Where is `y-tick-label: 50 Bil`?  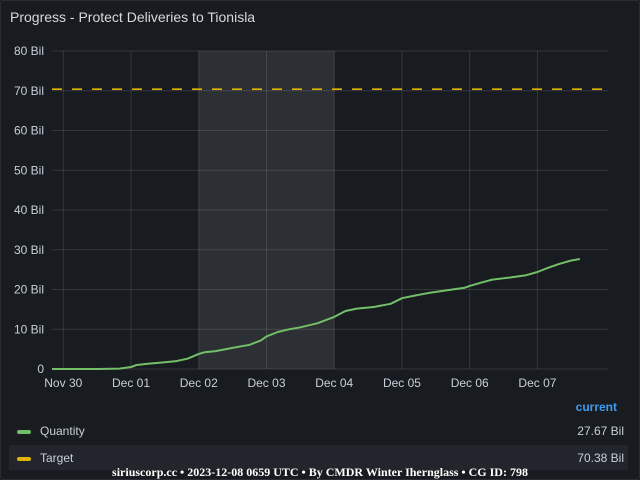 y-tick-label: 50 Bil is located at coordinates (29, 170).